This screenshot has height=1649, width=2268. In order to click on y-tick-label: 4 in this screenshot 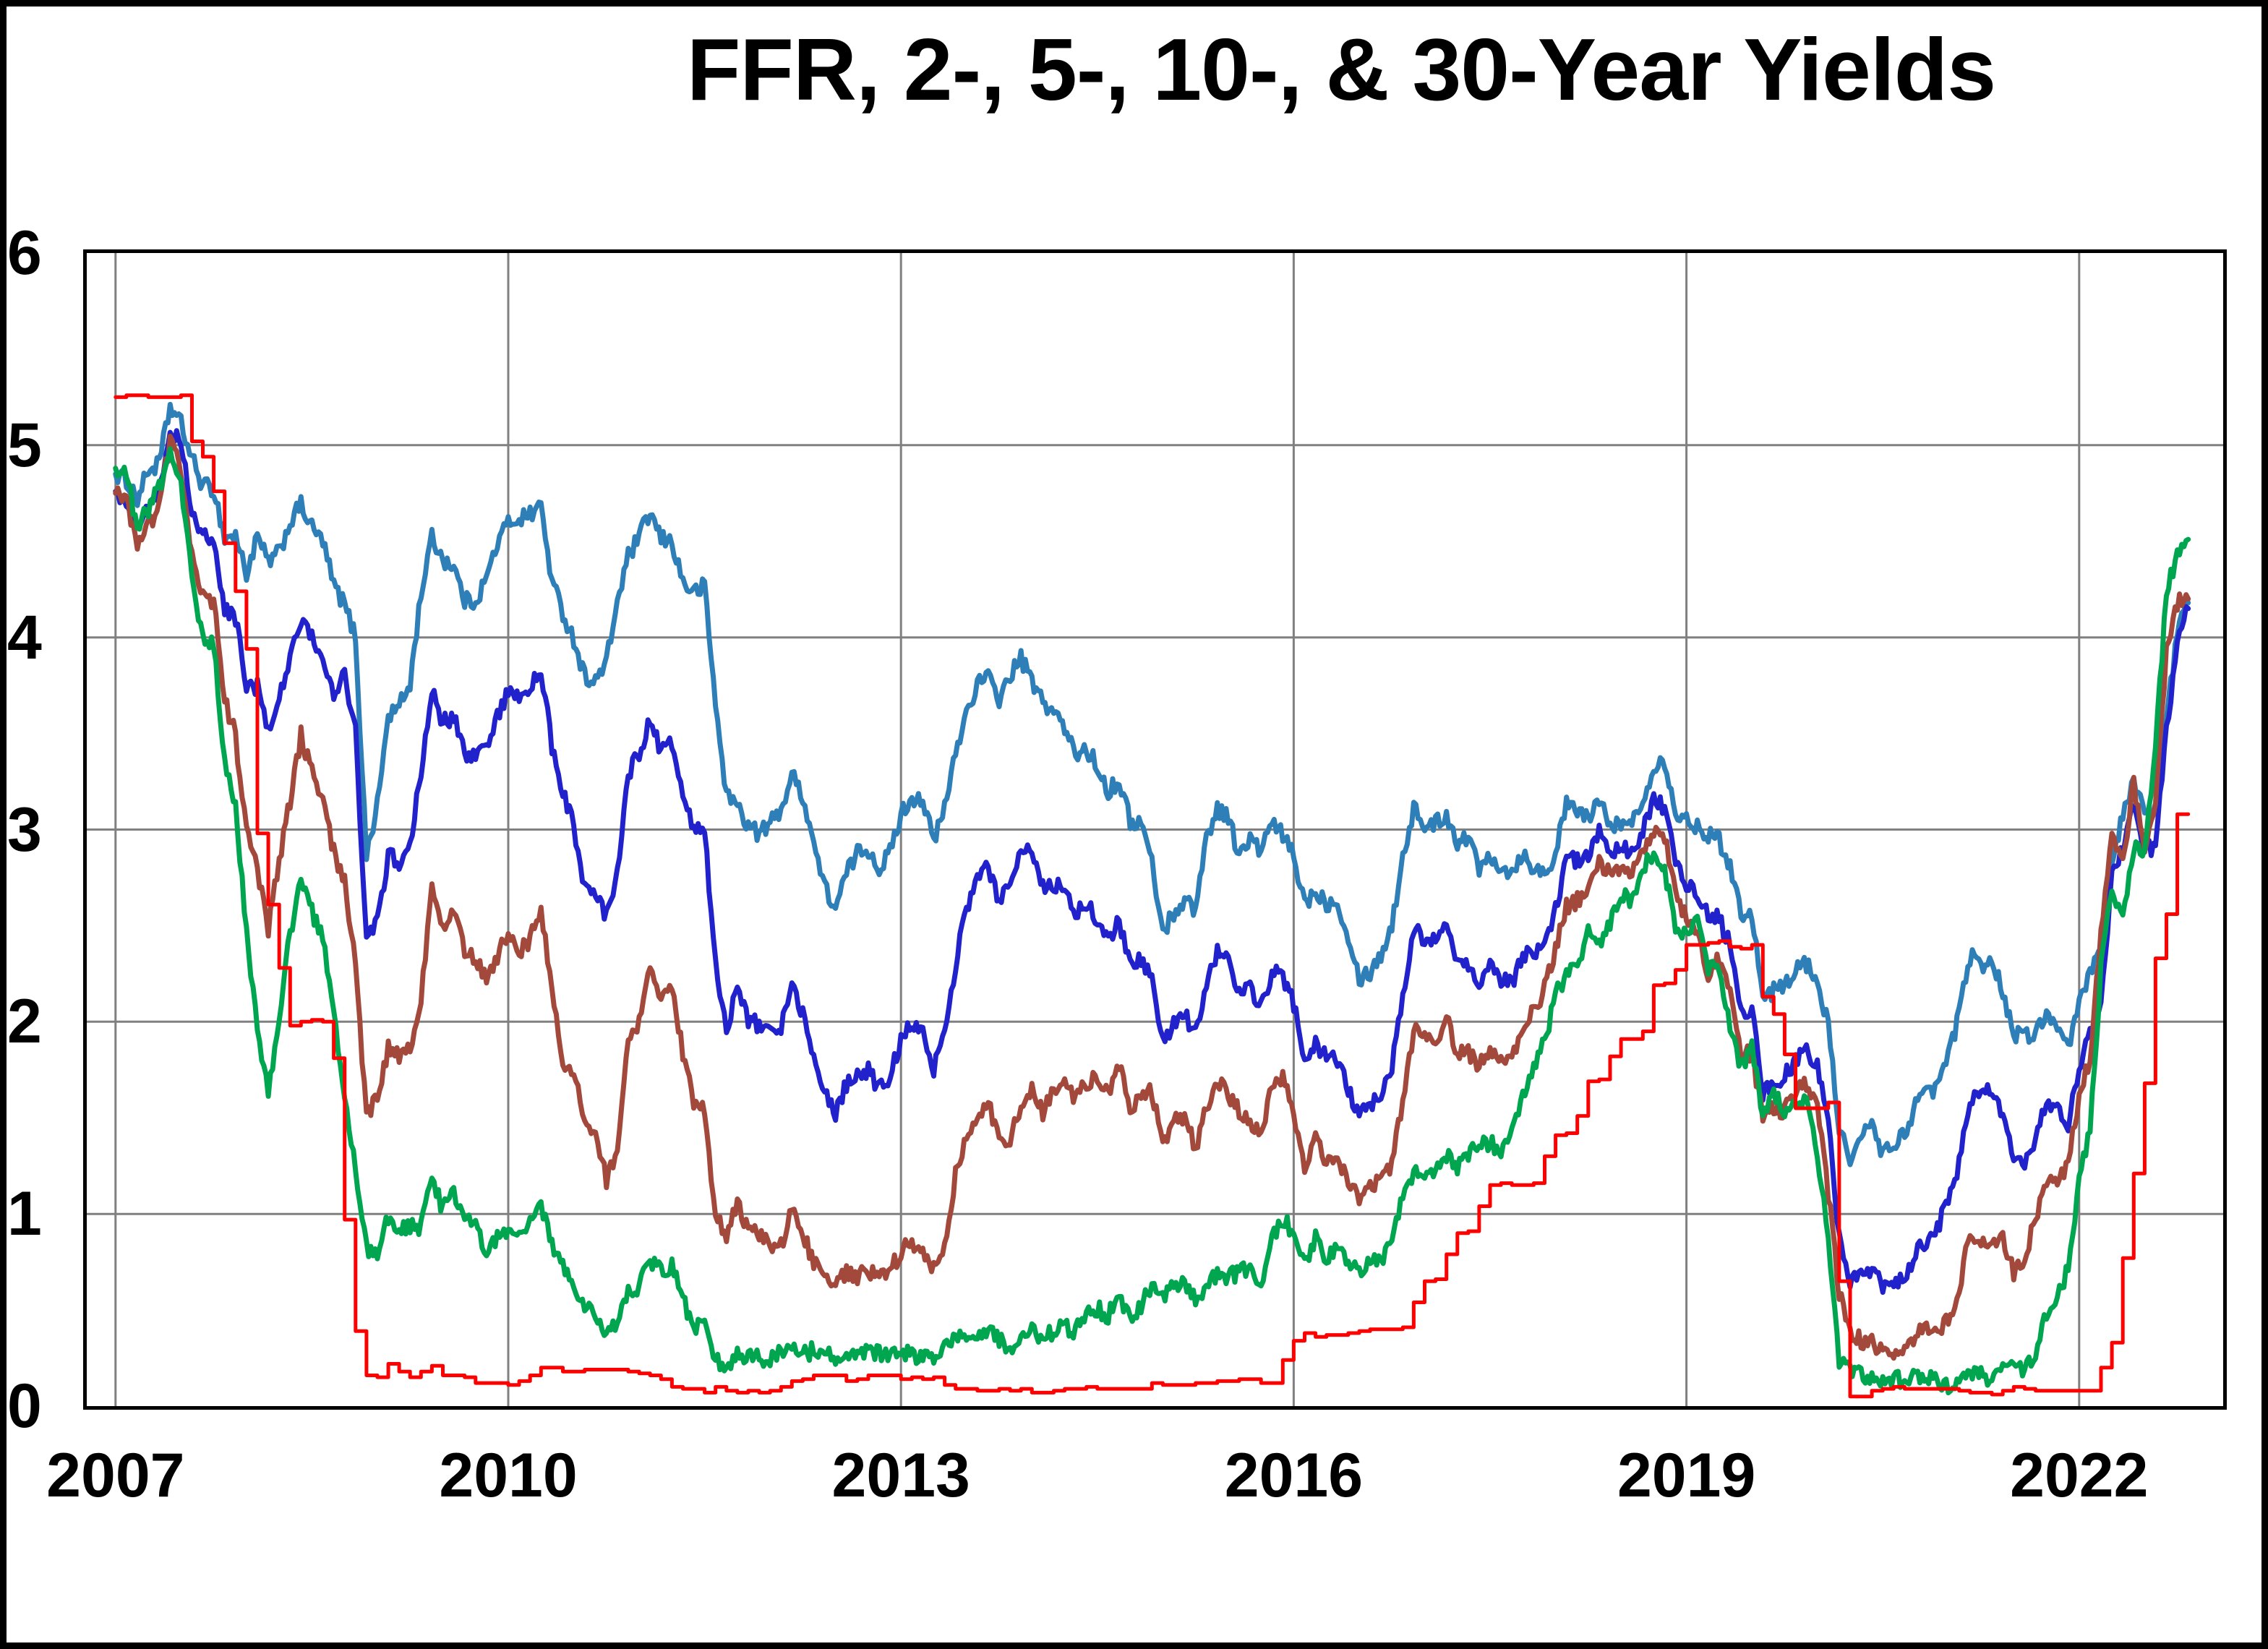, I will do `click(25, 637)`.